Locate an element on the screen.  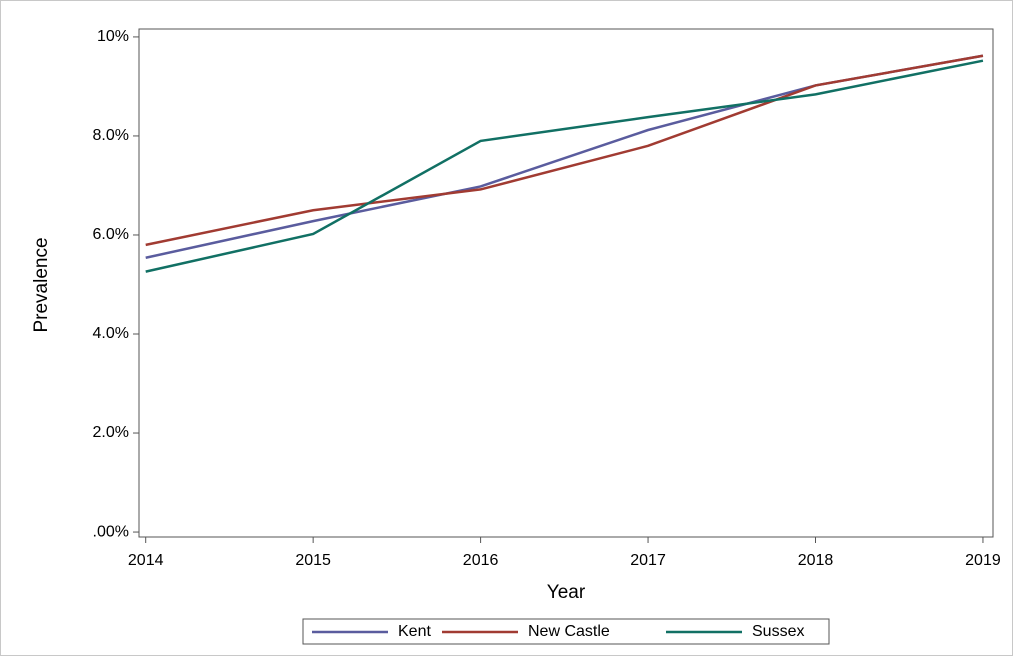
legend-label: New Castle is located at coordinates (569, 631).